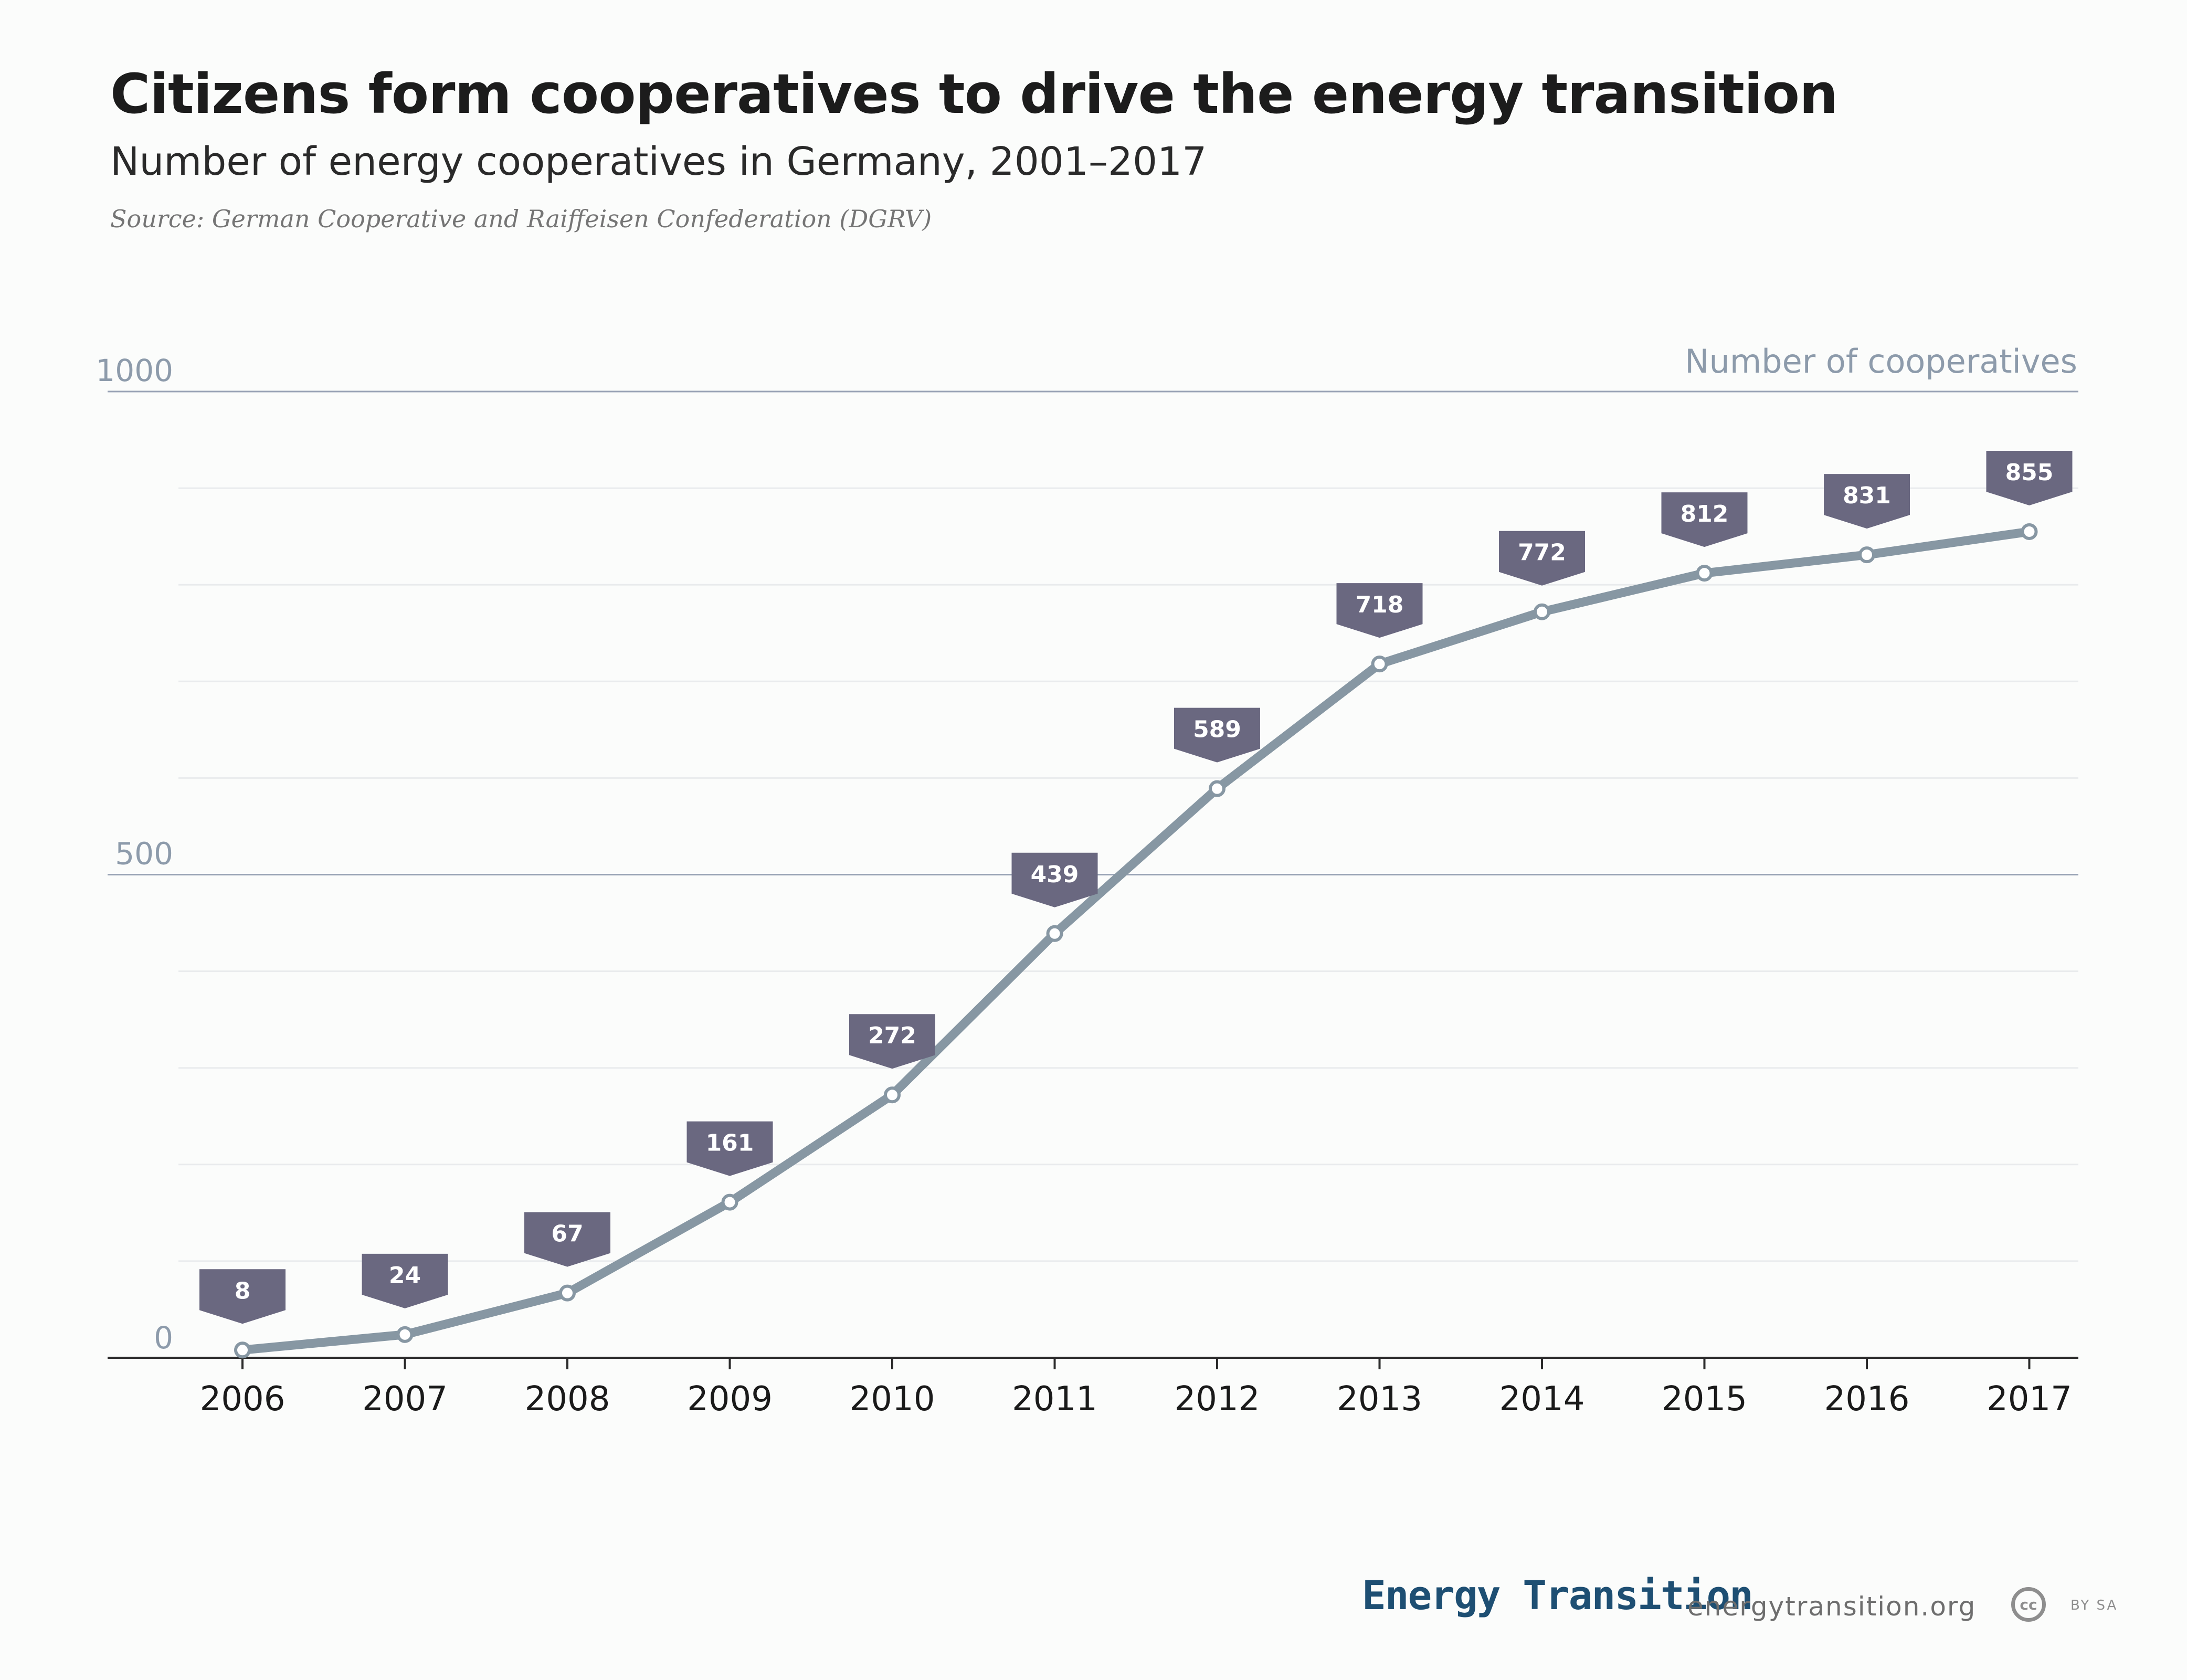 The width and height of the screenshot is (2187, 1680). I want to click on x-tick-label: 2006, so click(243, 1399).